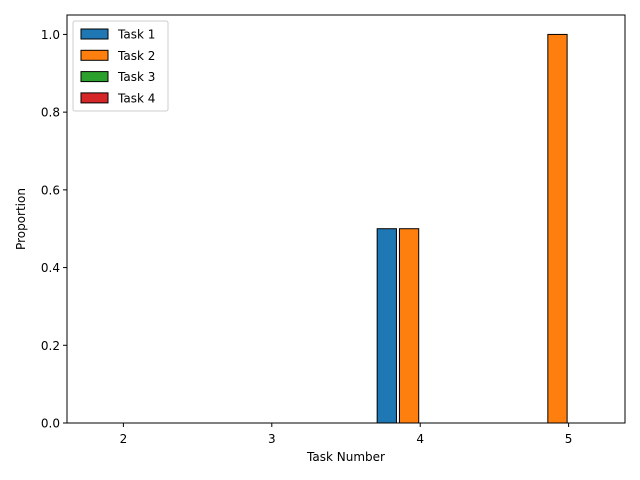  I want to click on legend-label-task-4: Task 4, so click(136, 98).